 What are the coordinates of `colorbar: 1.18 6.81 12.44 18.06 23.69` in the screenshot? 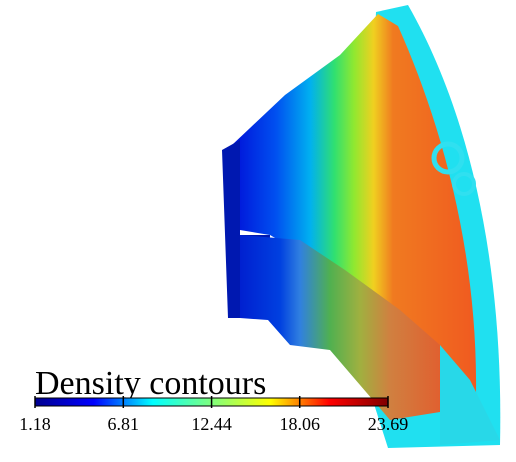 It's located at (213, 415).